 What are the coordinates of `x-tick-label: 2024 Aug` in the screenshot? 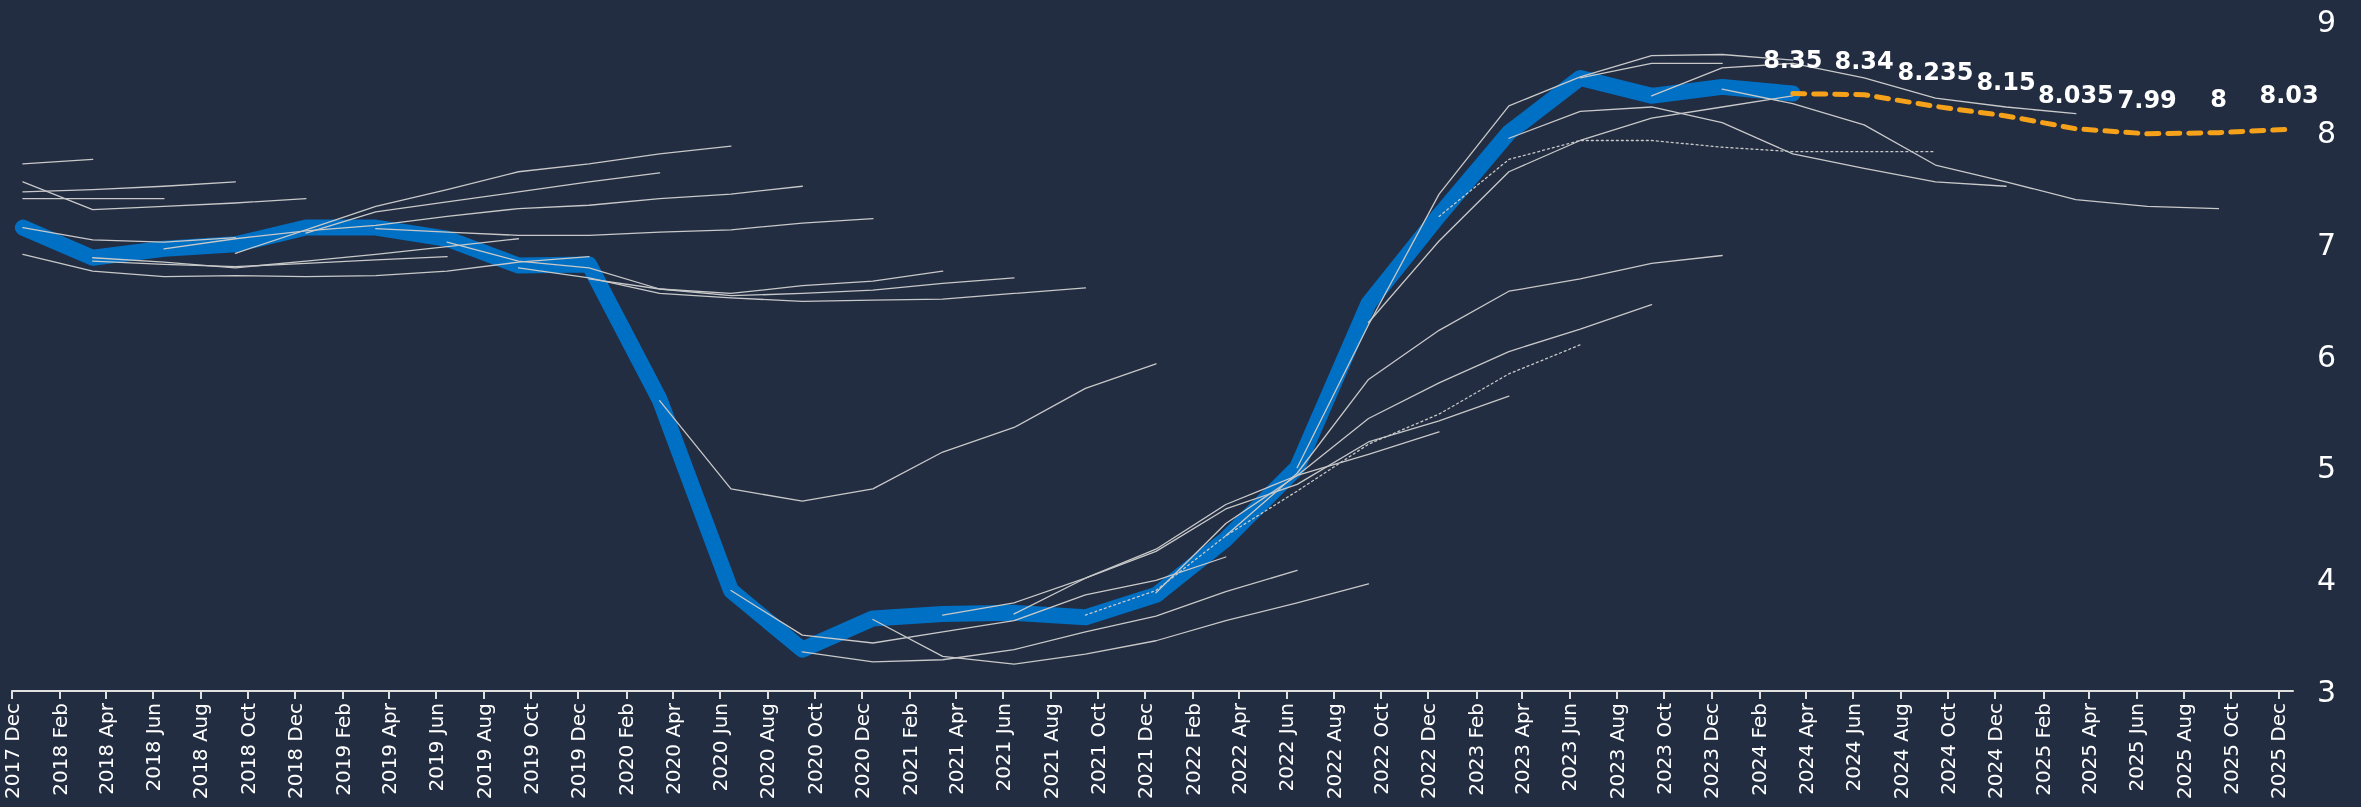 It's located at (1900, 751).